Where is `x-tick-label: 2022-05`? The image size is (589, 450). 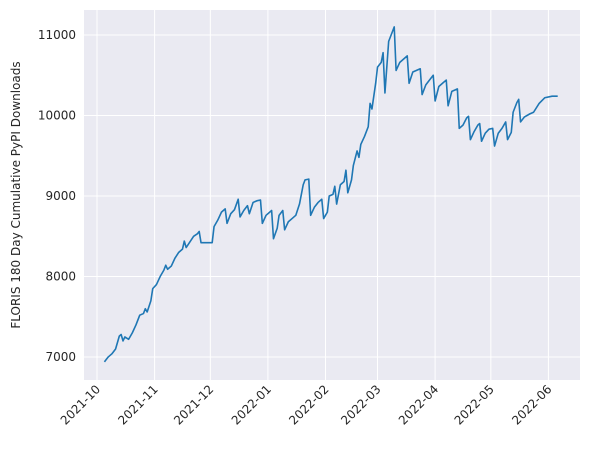
x-tick-label: 2022-05 is located at coordinates (474, 404).